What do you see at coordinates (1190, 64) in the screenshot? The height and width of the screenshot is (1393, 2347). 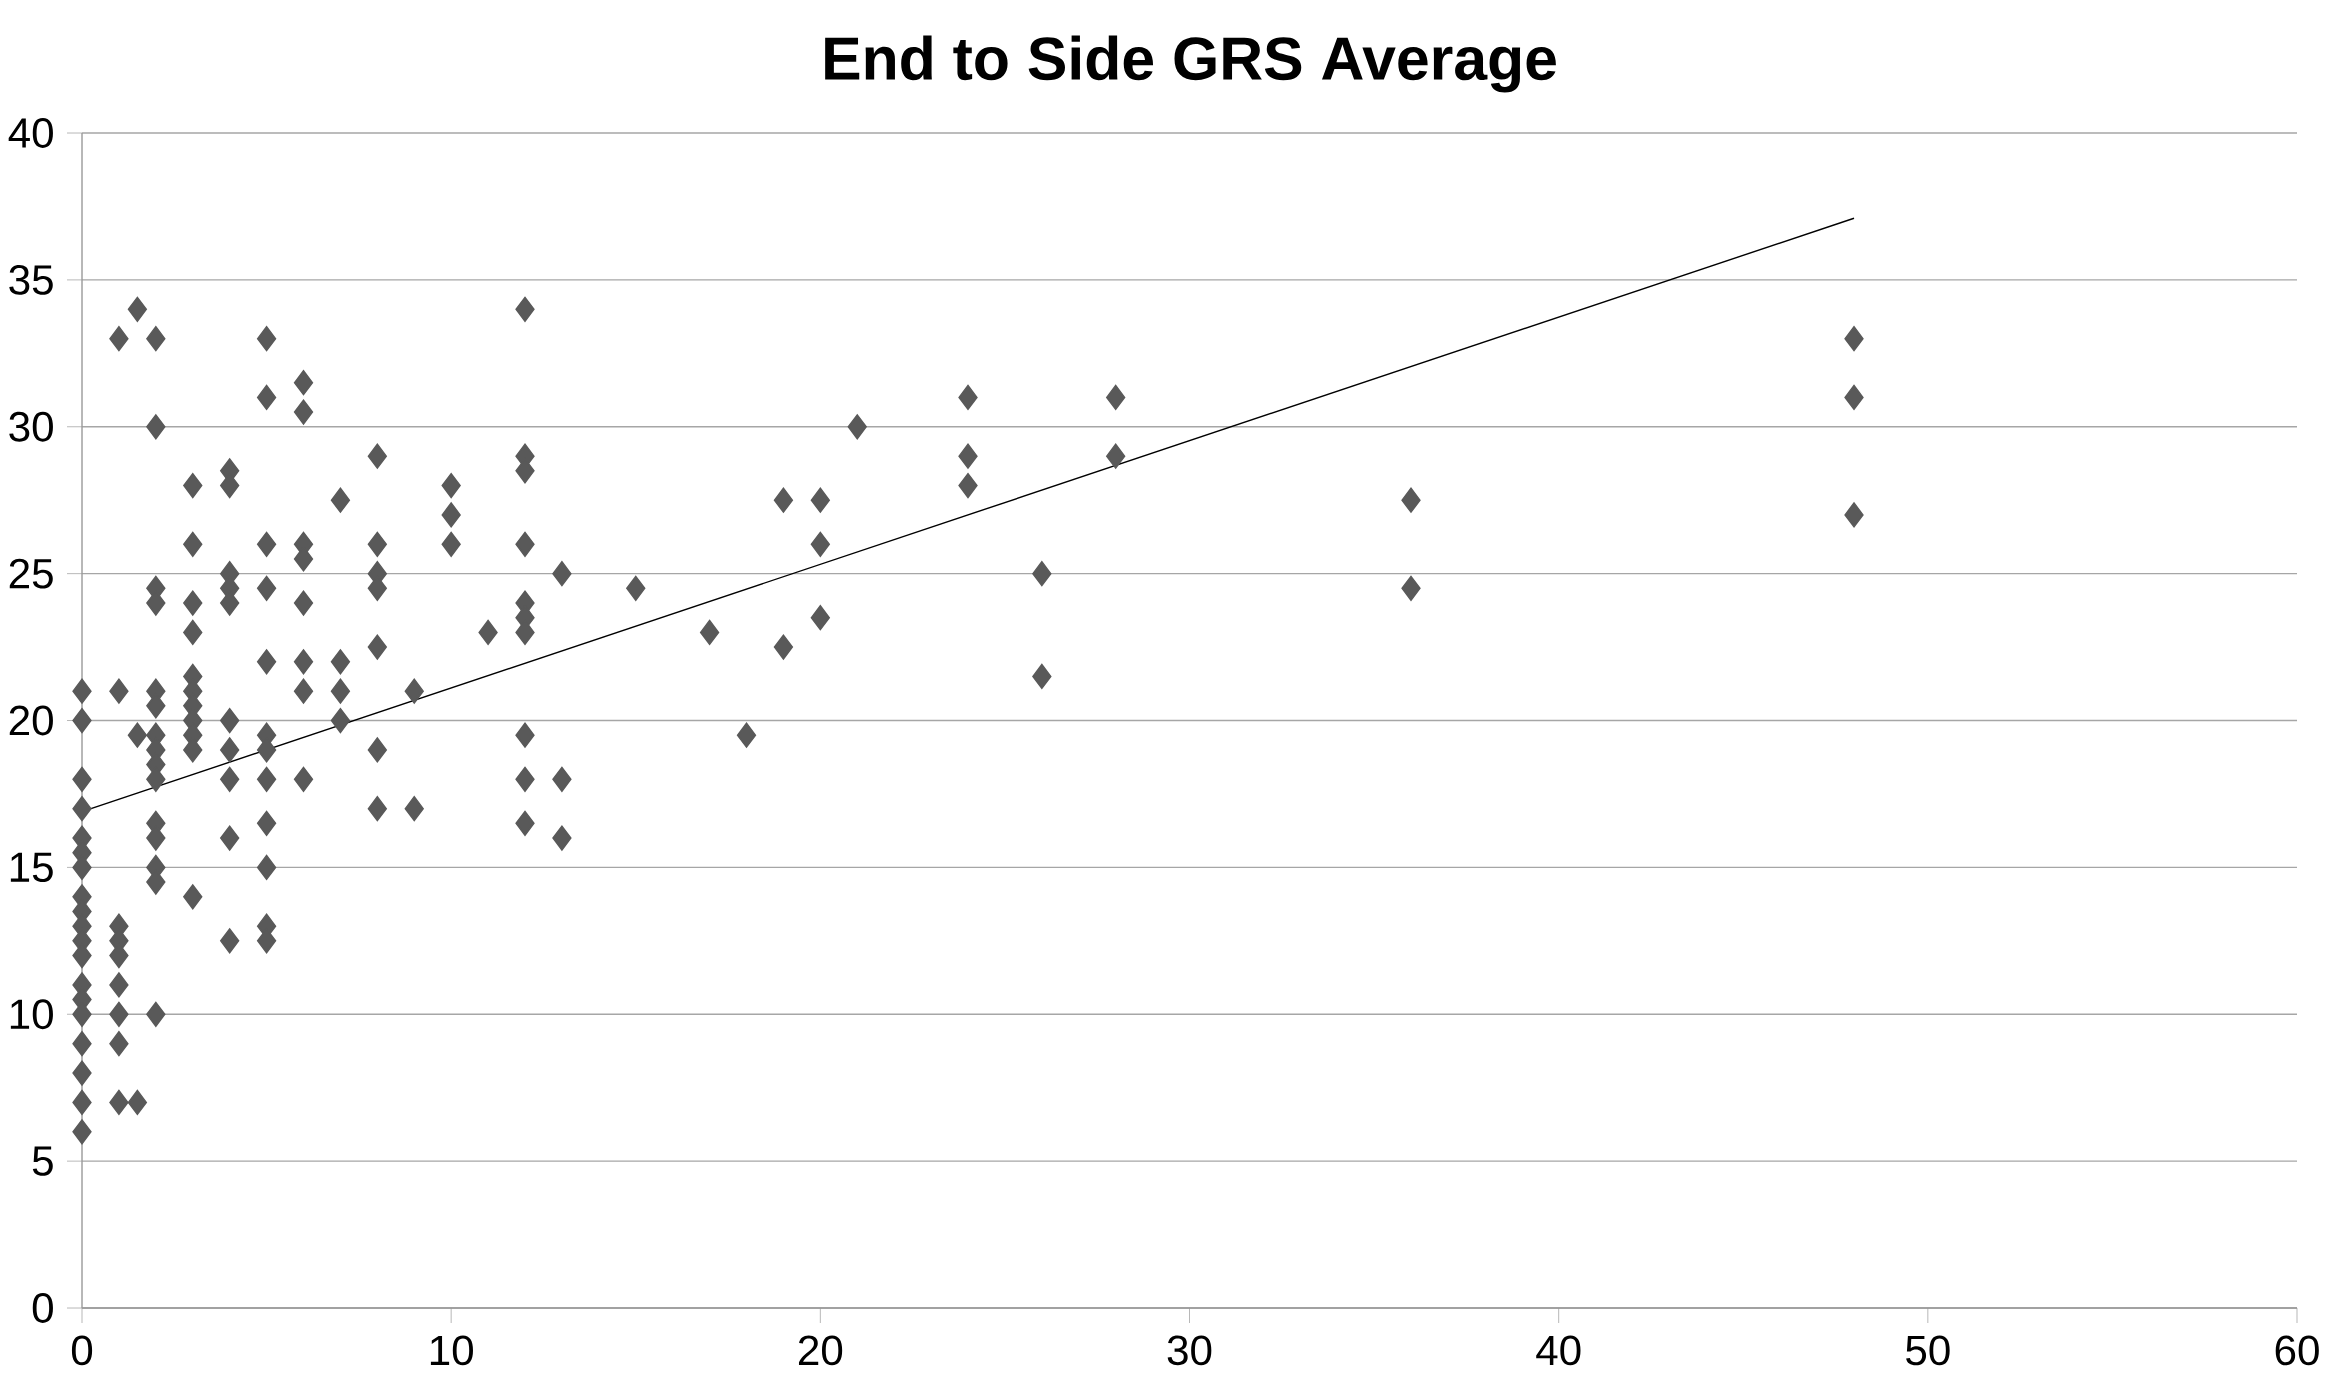 I see `chart-title: End to Side GRS Average` at bounding box center [1190, 64].